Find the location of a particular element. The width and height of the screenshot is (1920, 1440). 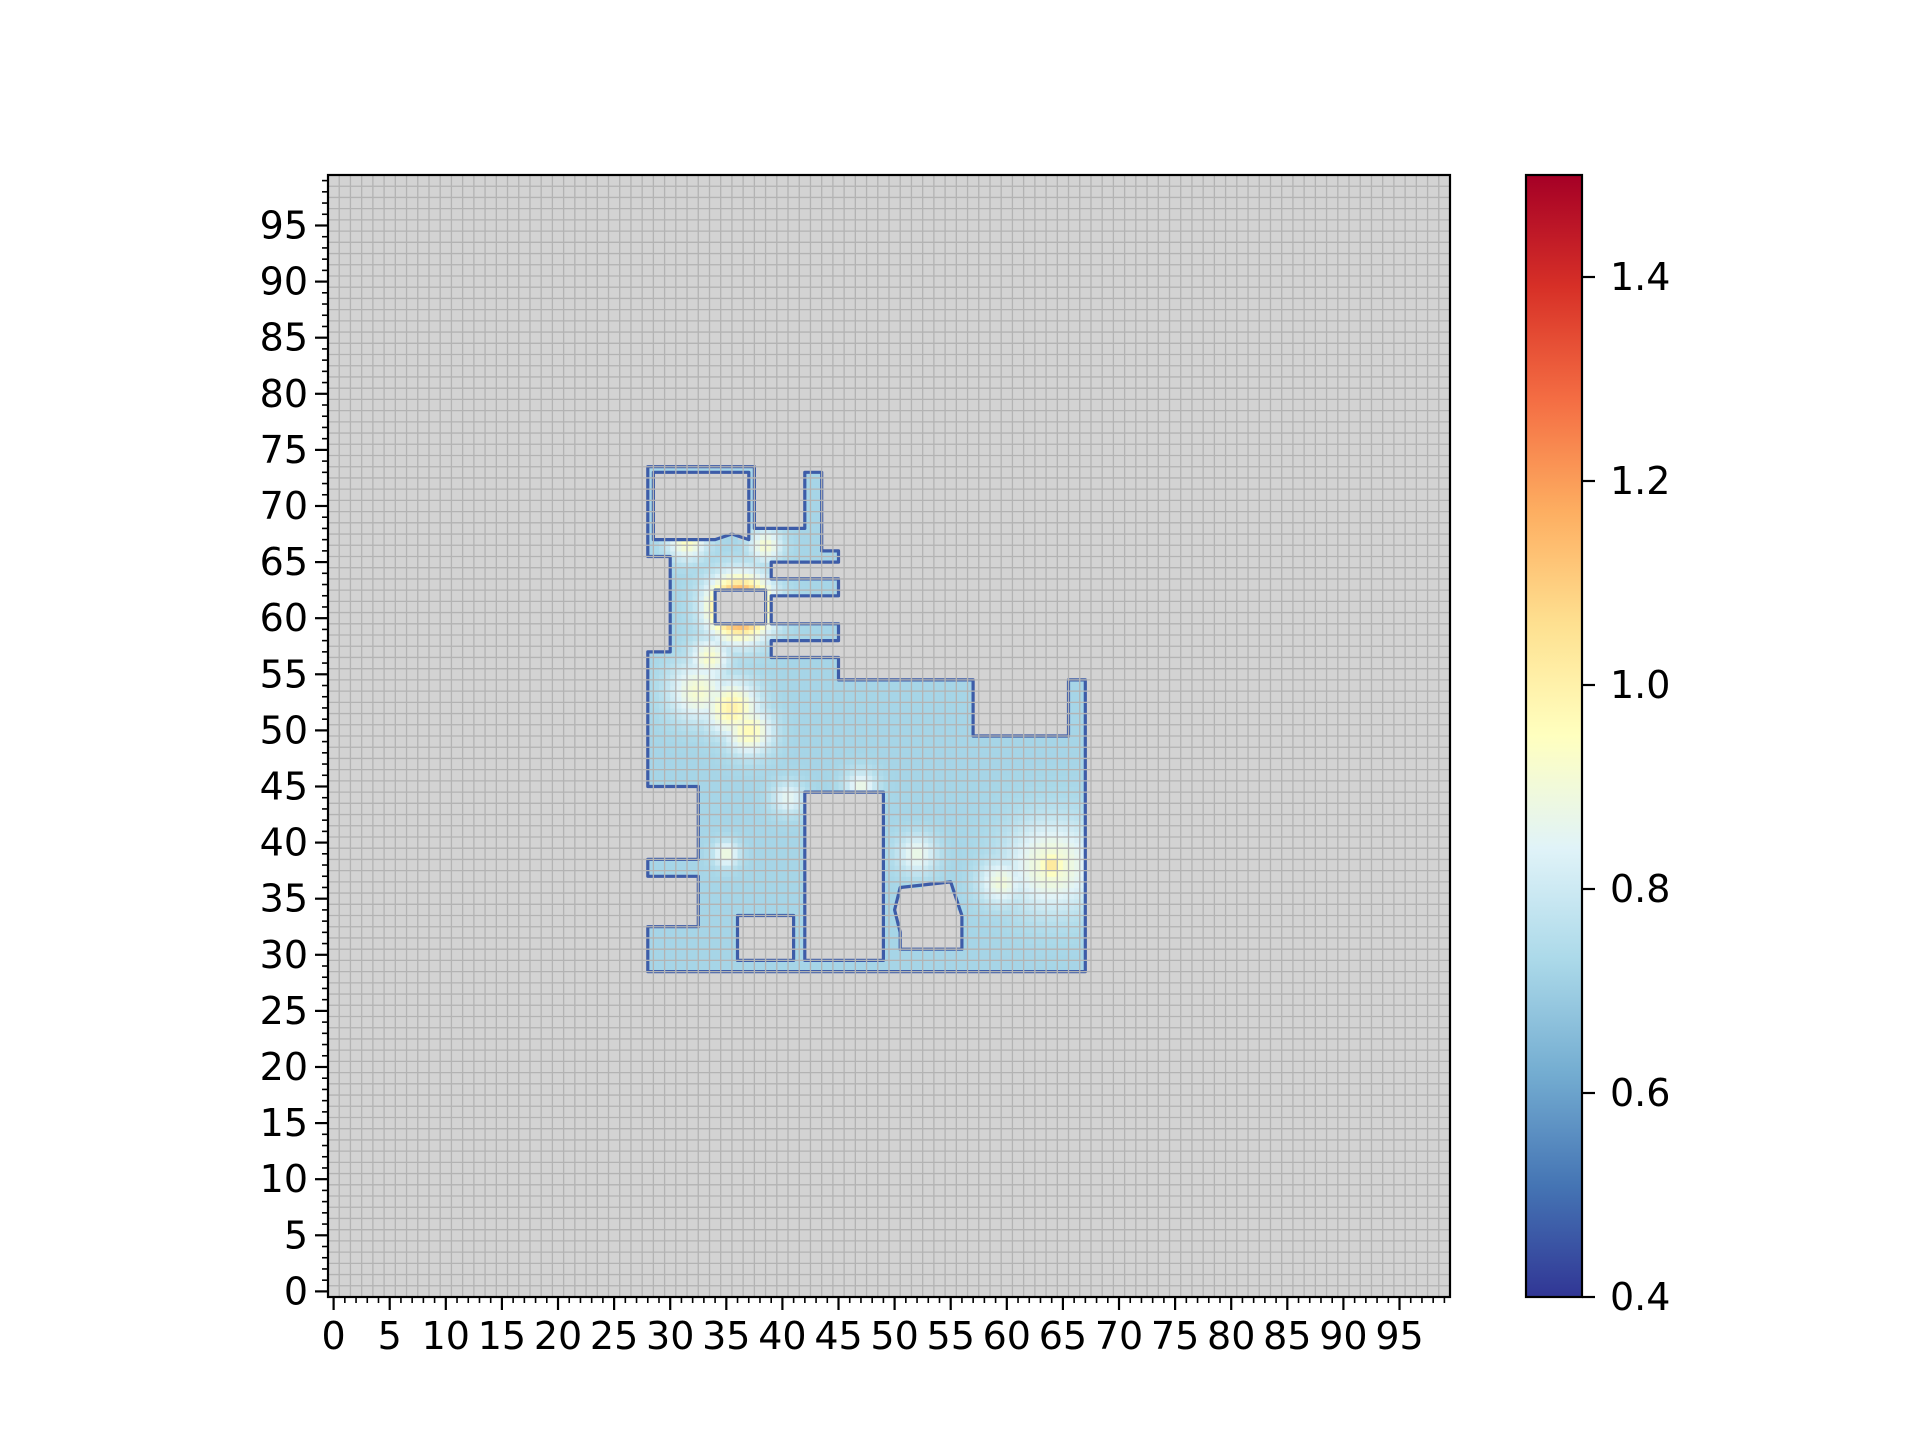

x-tick-label: 30 is located at coordinates (670, 1336).